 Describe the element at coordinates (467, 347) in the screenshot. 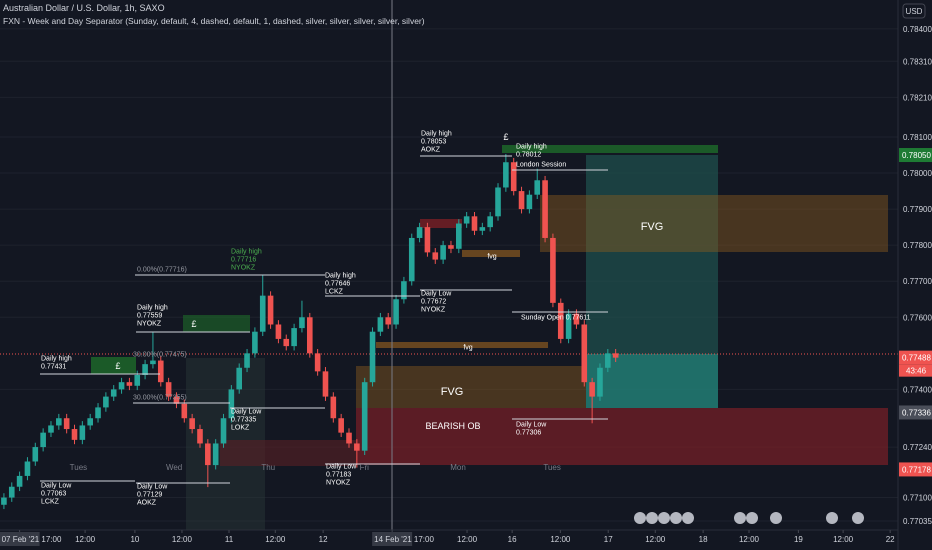

I see `annotation: fvg` at that location.